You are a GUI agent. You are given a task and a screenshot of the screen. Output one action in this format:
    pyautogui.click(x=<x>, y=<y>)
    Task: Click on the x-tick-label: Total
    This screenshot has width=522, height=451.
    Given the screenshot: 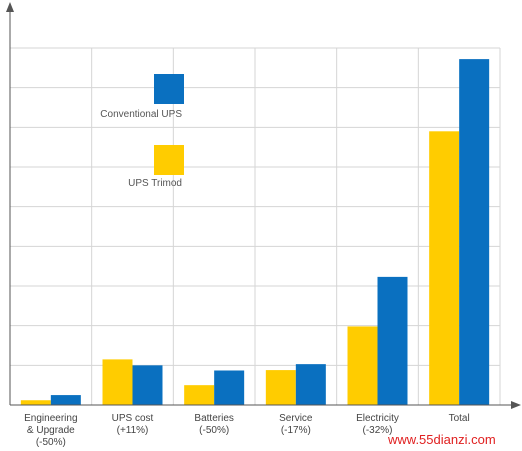 What is the action you would take?
    pyautogui.click(x=459, y=418)
    